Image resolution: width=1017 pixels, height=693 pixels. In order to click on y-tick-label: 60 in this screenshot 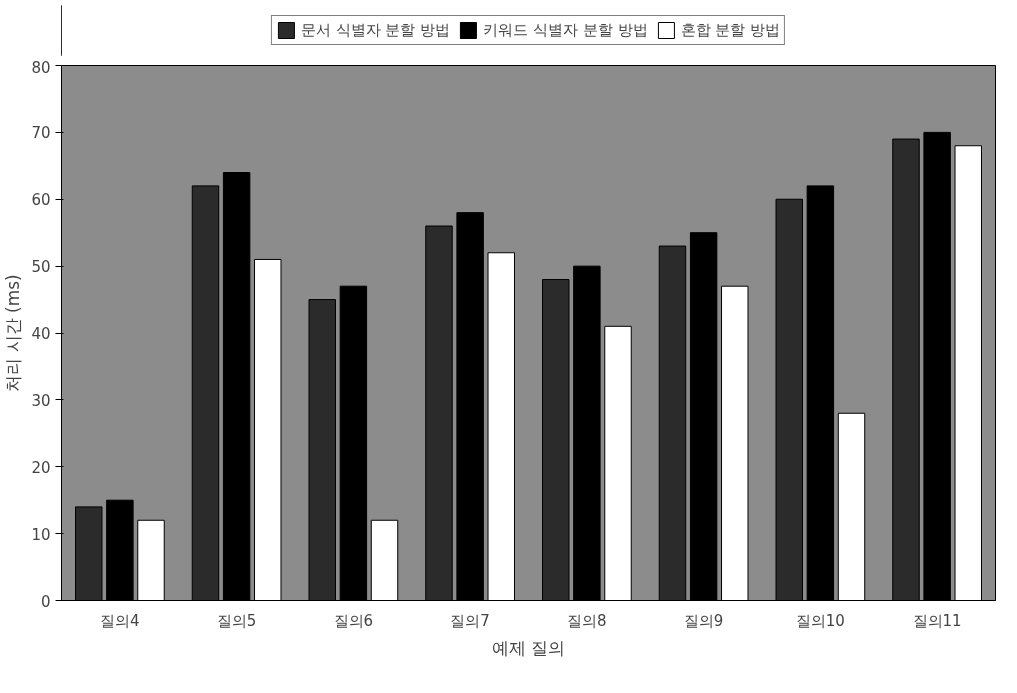, I will do `click(41, 200)`.